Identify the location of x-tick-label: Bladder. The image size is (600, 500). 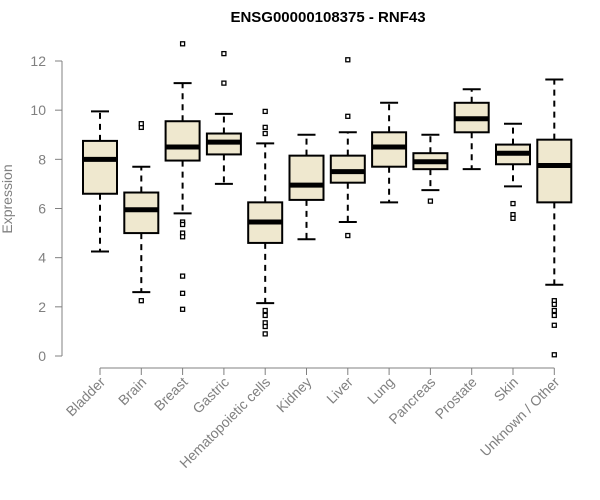
(86, 397).